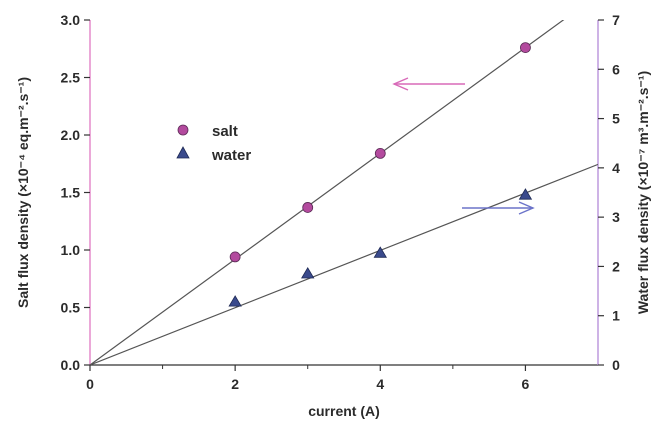 This screenshot has height=425, width=666. Describe the element at coordinates (71, 78) in the screenshot. I see `y-left-tick-label: 2.5` at that location.